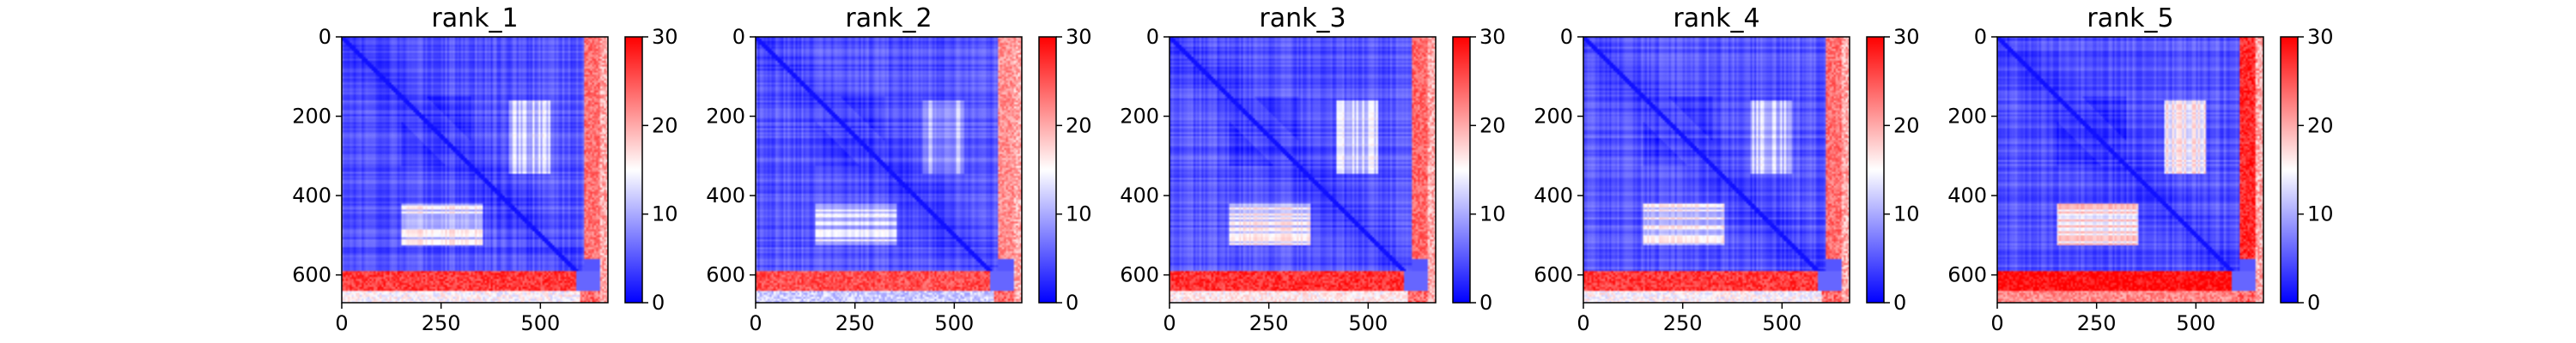  Describe the element at coordinates (1302, 18) in the screenshot. I see `panel-title: rank_3` at that location.